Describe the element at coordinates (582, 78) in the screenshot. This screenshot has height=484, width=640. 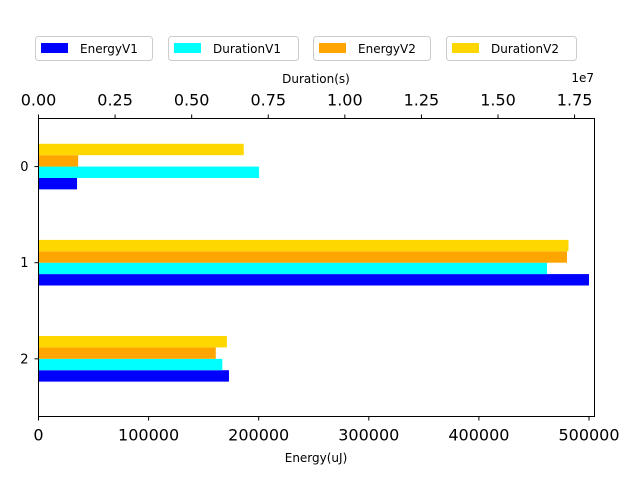
I see `top-axis-offset-label: 1e7` at that location.